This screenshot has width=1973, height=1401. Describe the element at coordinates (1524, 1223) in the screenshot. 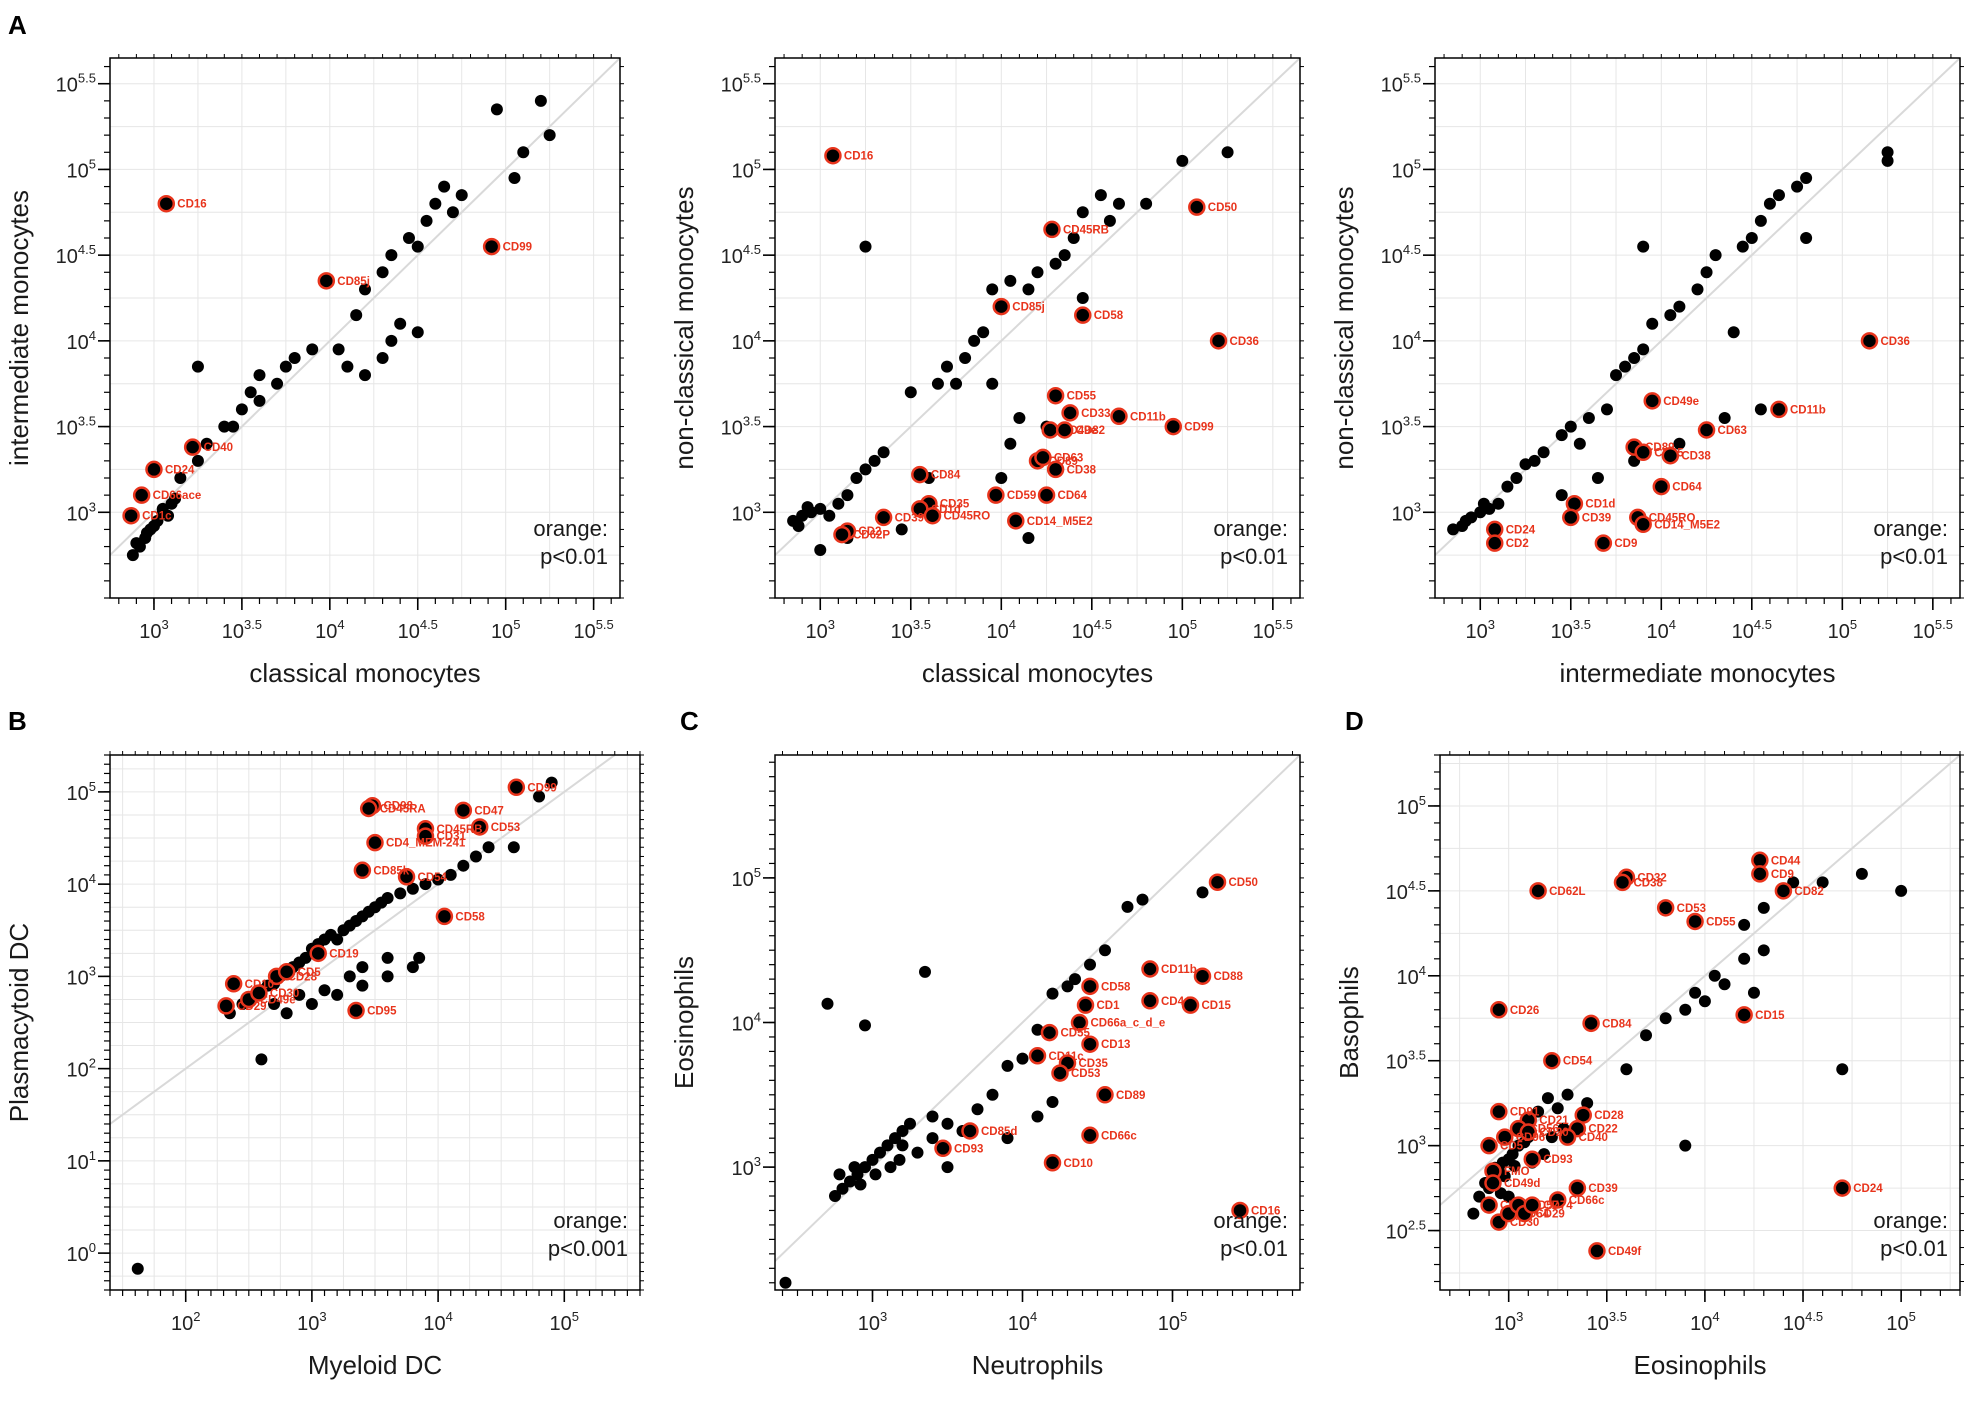

I see `point-label: CD30` at that location.